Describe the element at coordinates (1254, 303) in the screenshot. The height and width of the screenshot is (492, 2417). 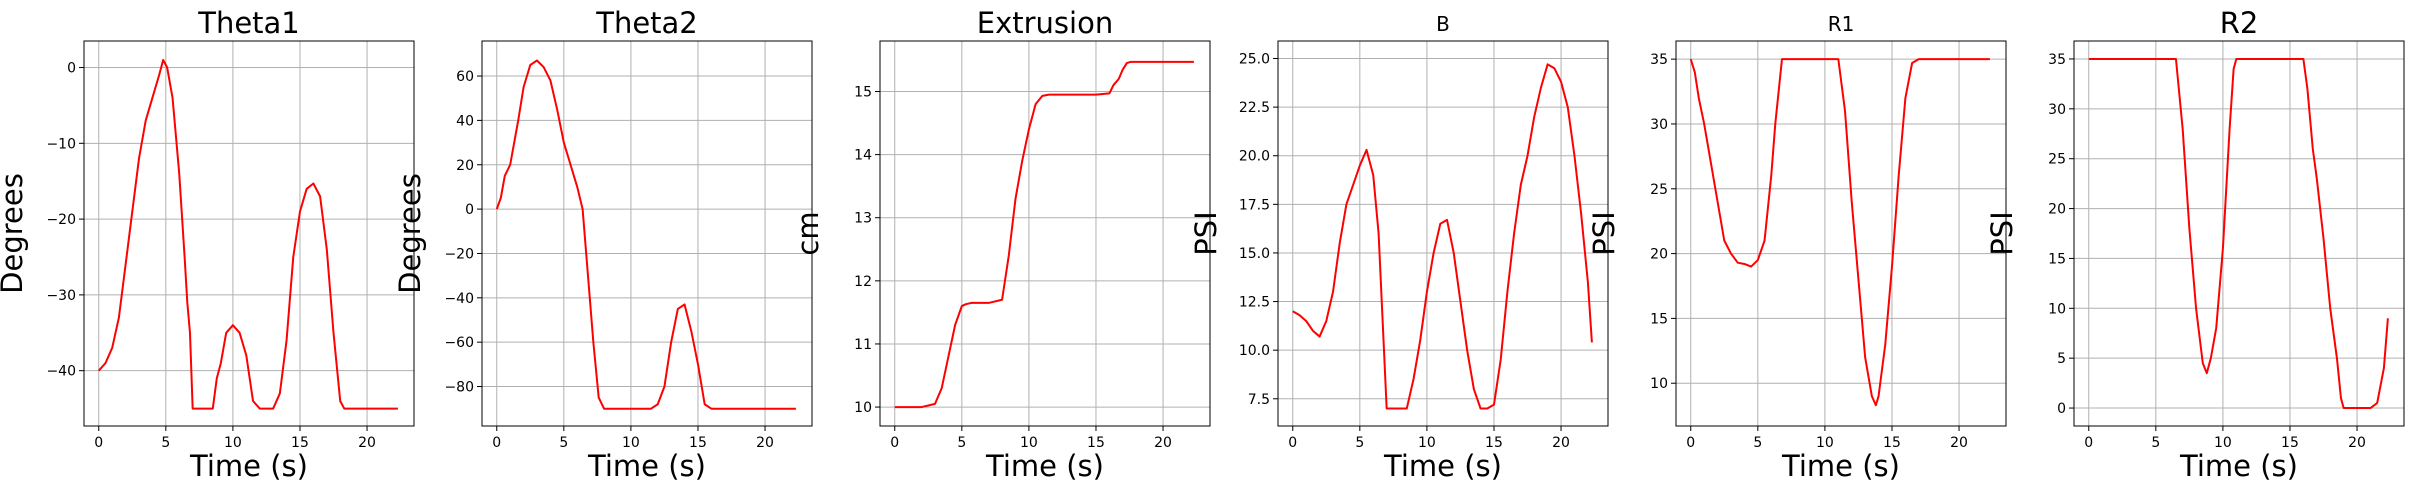
I see `y-tick-label: 12.5` at that location.